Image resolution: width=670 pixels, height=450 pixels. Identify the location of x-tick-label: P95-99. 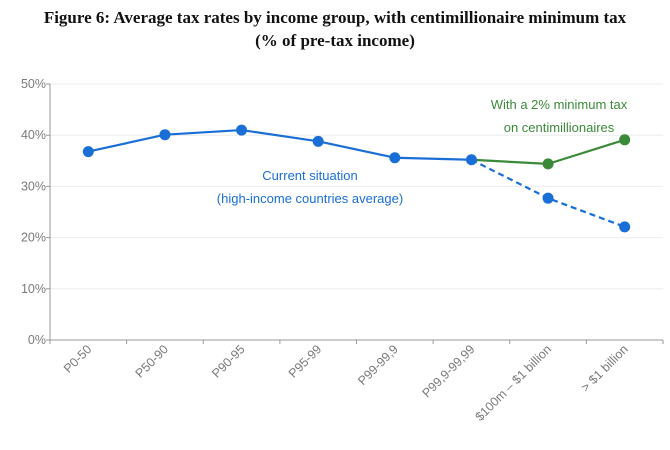
(305, 361).